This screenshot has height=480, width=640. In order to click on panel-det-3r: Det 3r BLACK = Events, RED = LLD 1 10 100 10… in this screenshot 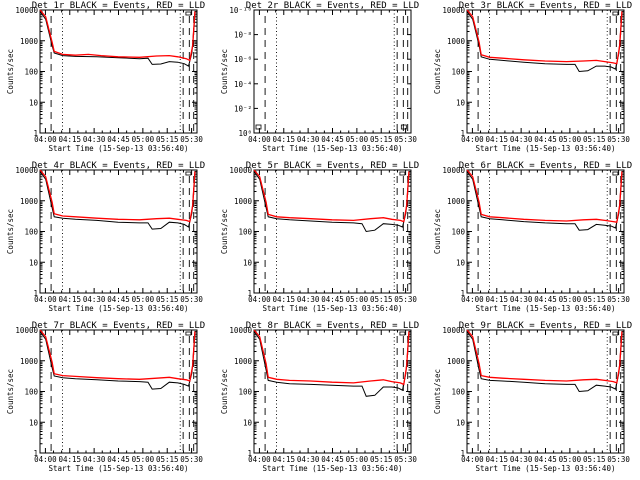, I will do `click(532, 77)`.